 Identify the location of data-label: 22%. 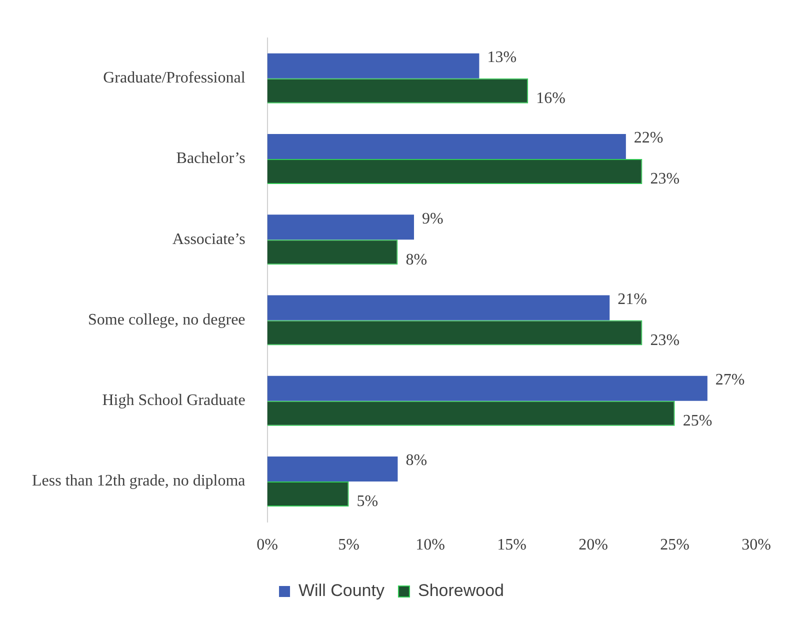
(649, 138).